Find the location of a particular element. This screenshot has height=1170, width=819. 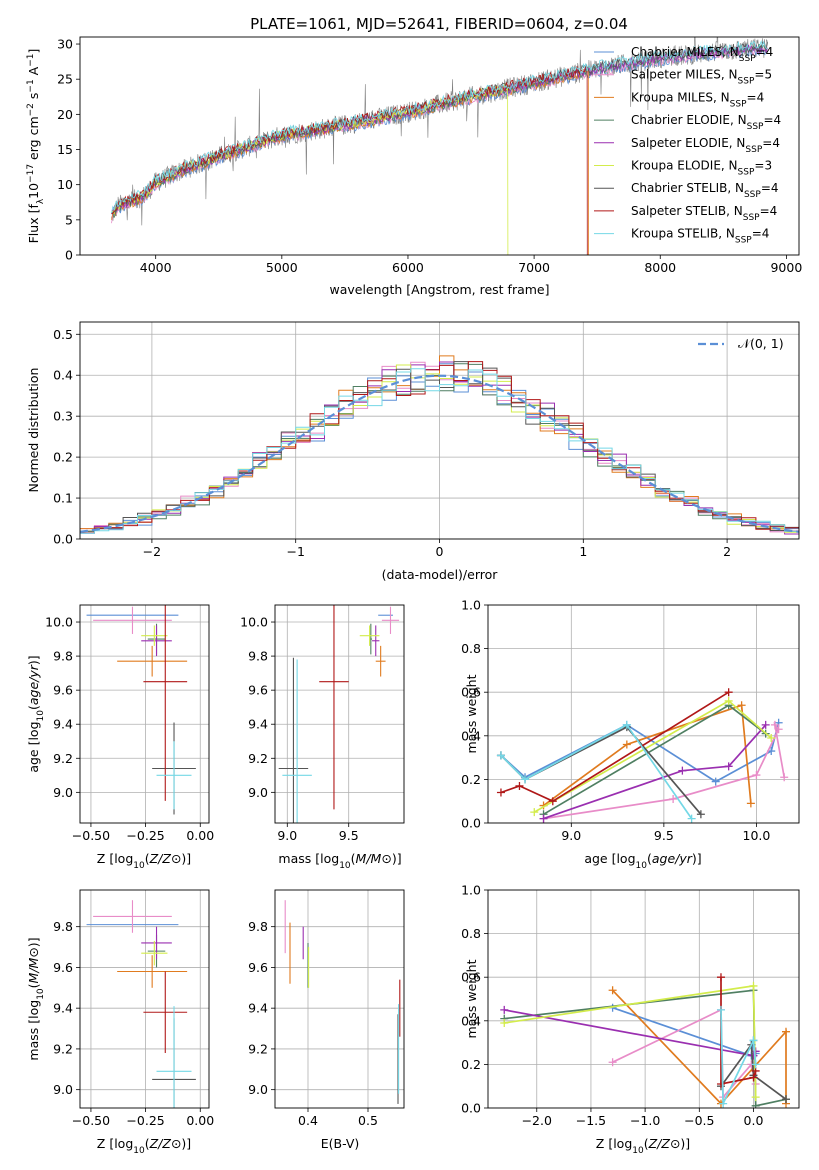

legend-label-salpeter_stelib: Salpeter STELIB, NSSP=4 is located at coordinates (704, 213).